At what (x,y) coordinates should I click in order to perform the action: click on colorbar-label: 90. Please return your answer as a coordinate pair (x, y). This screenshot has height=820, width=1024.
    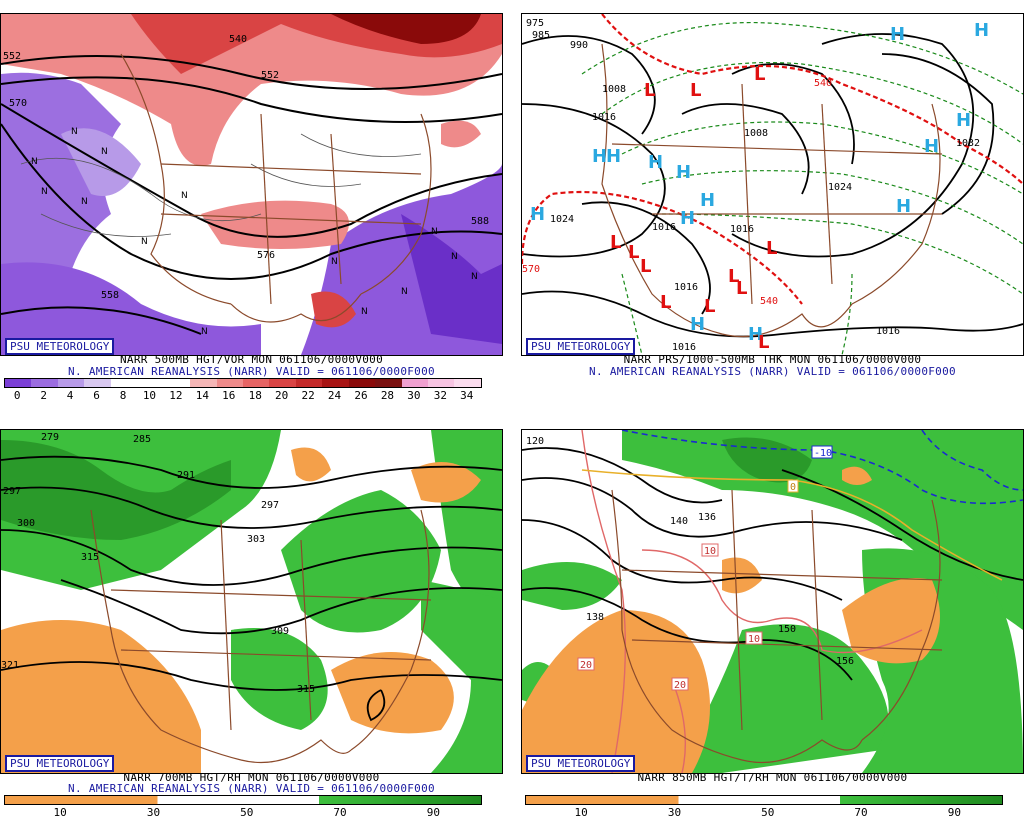
    Looking at the image, I should click on (433, 812).